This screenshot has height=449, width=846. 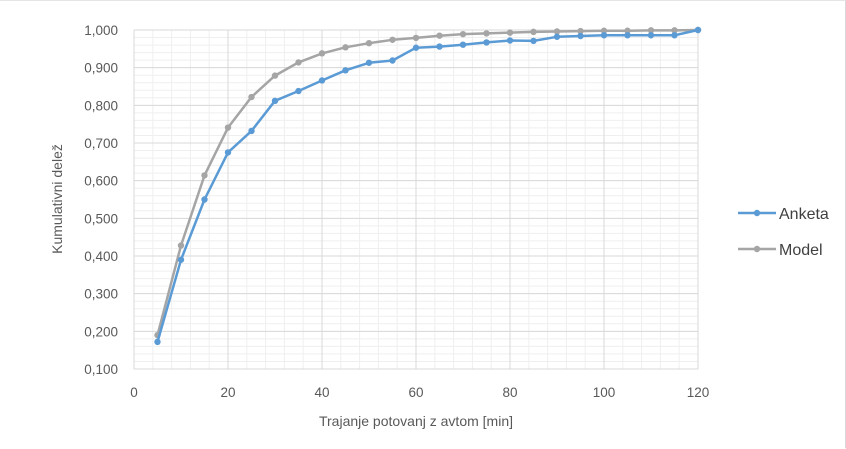 I want to click on x-tick-label: 40, so click(x=321, y=392).